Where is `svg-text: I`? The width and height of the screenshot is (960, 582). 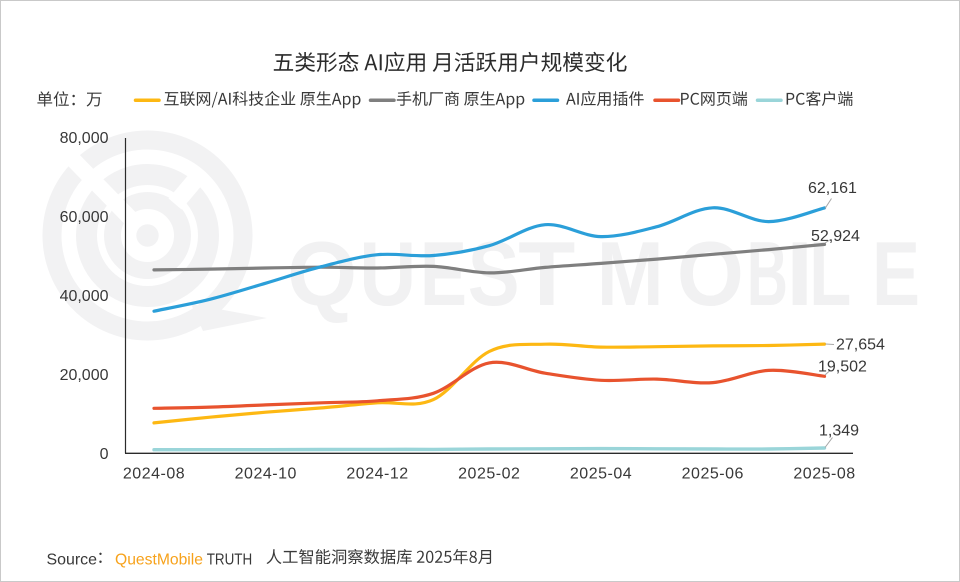
svg-text: I is located at coordinates (799, 274).